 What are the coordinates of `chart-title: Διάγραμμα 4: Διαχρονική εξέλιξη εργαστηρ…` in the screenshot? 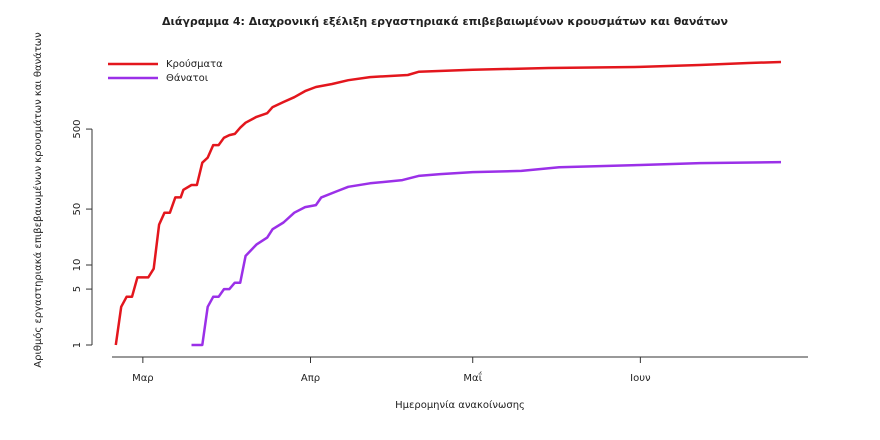 It's located at (445, 21).